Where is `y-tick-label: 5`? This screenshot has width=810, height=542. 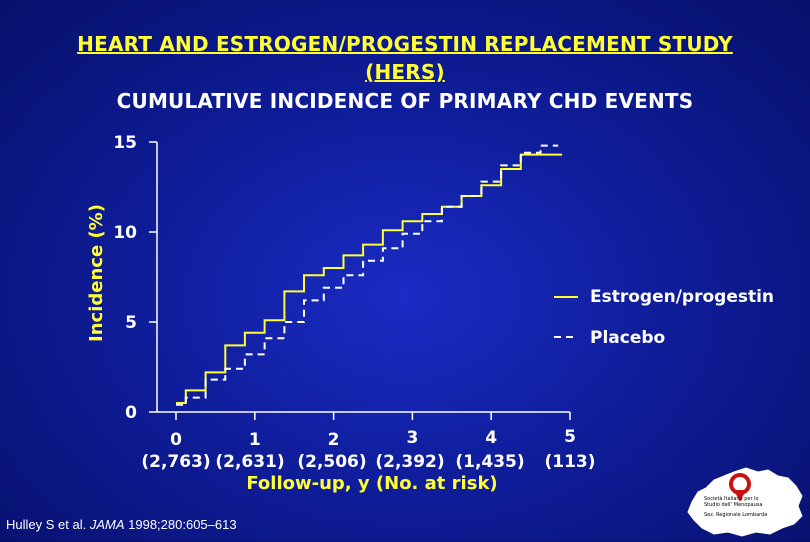
y-tick-label: 5 is located at coordinates (131, 323).